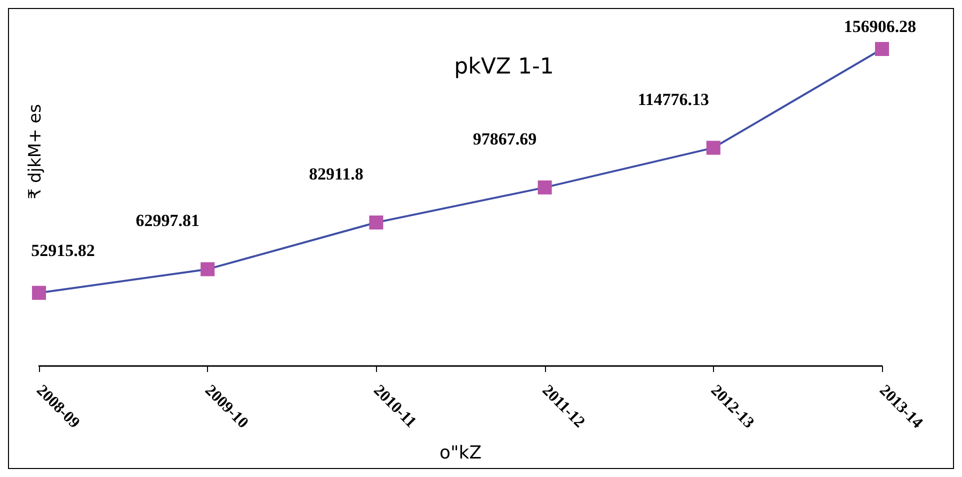 The image size is (962, 477). What do you see at coordinates (36, 152) in the screenshot?
I see `y-axis-title: ₹ djkM+ es` at bounding box center [36, 152].